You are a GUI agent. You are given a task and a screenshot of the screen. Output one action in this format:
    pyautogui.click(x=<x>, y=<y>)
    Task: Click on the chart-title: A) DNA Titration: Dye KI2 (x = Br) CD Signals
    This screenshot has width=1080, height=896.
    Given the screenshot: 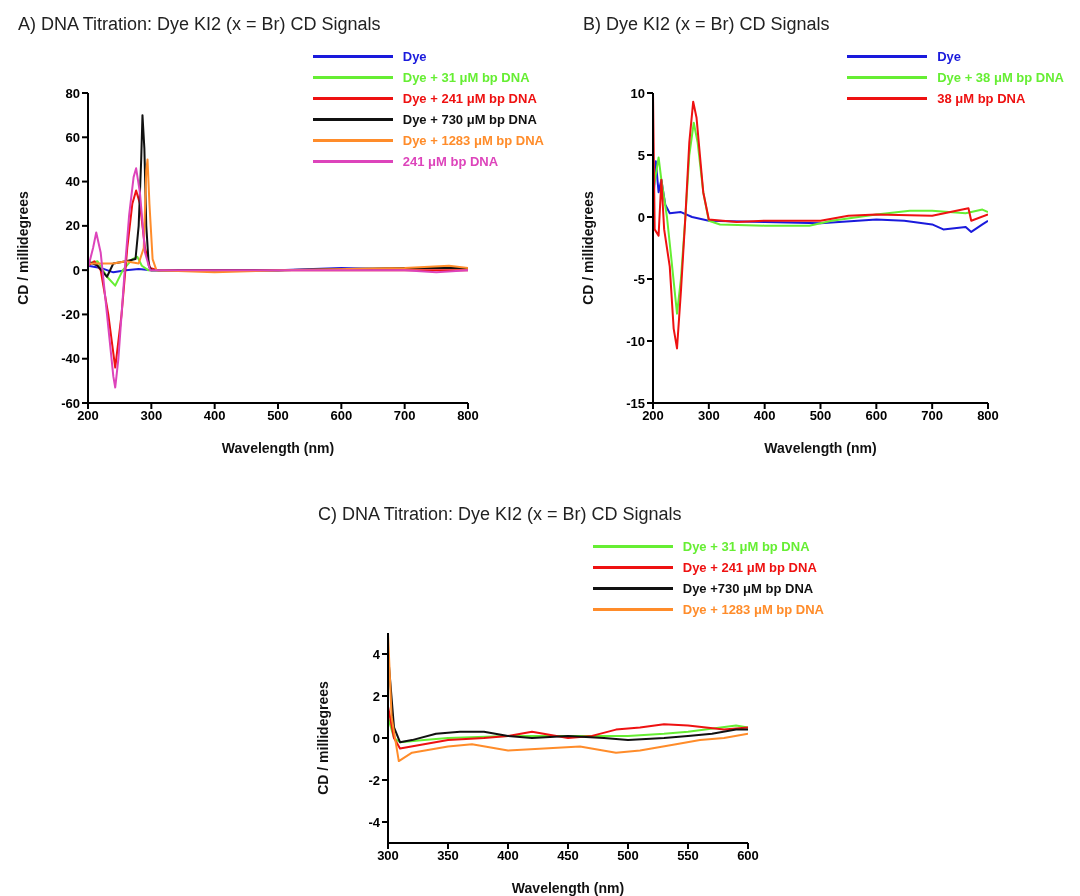 What is the action you would take?
    pyautogui.click(x=199, y=24)
    